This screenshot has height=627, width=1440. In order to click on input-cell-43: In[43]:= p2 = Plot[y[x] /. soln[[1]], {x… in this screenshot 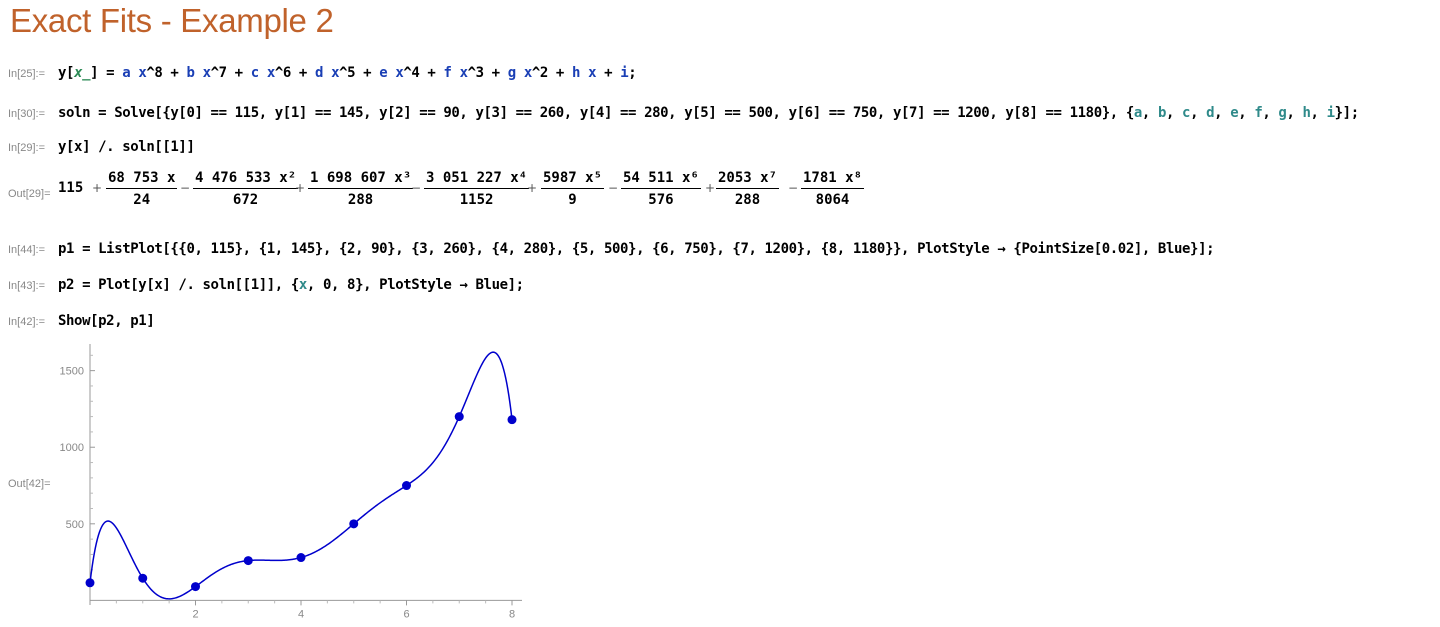, I will do `click(720, 285)`.